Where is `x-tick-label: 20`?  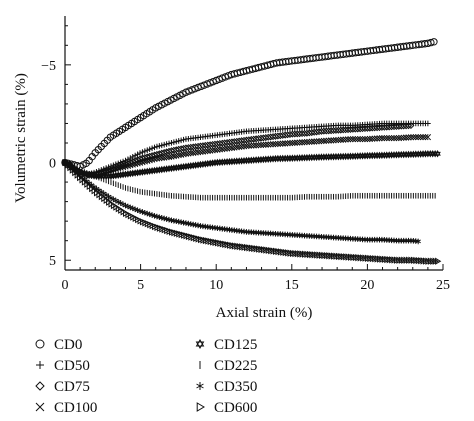
x-tick-label: 20 is located at coordinates (367, 285).